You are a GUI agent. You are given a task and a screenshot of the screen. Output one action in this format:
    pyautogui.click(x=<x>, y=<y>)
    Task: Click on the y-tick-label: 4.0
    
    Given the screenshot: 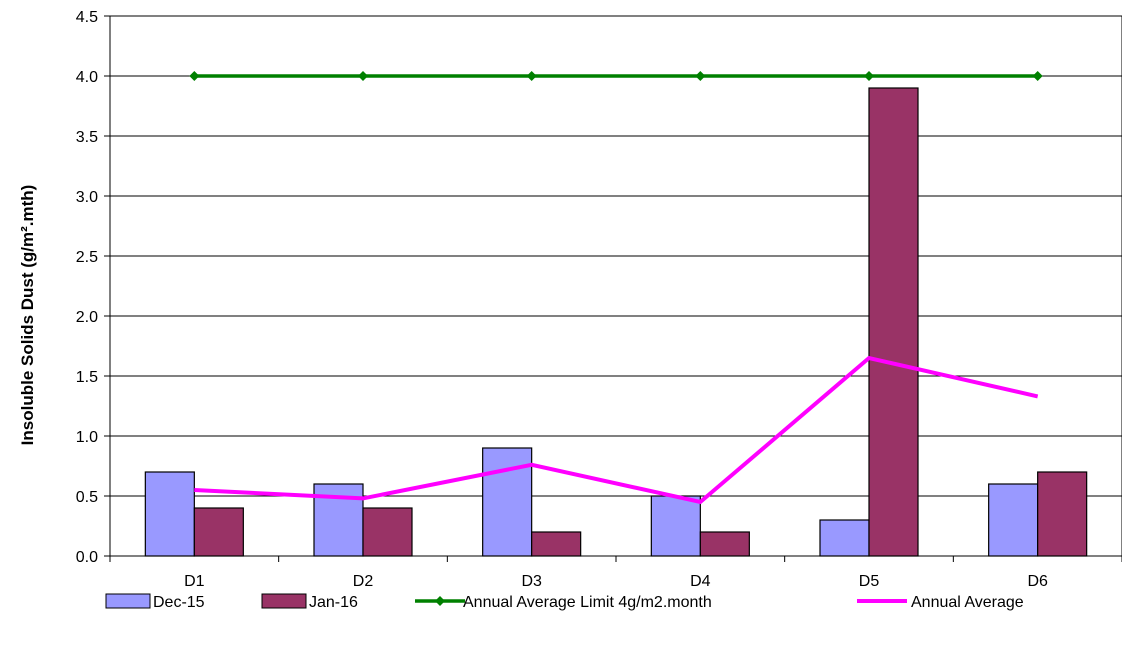 What is the action you would take?
    pyautogui.click(x=87, y=77)
    